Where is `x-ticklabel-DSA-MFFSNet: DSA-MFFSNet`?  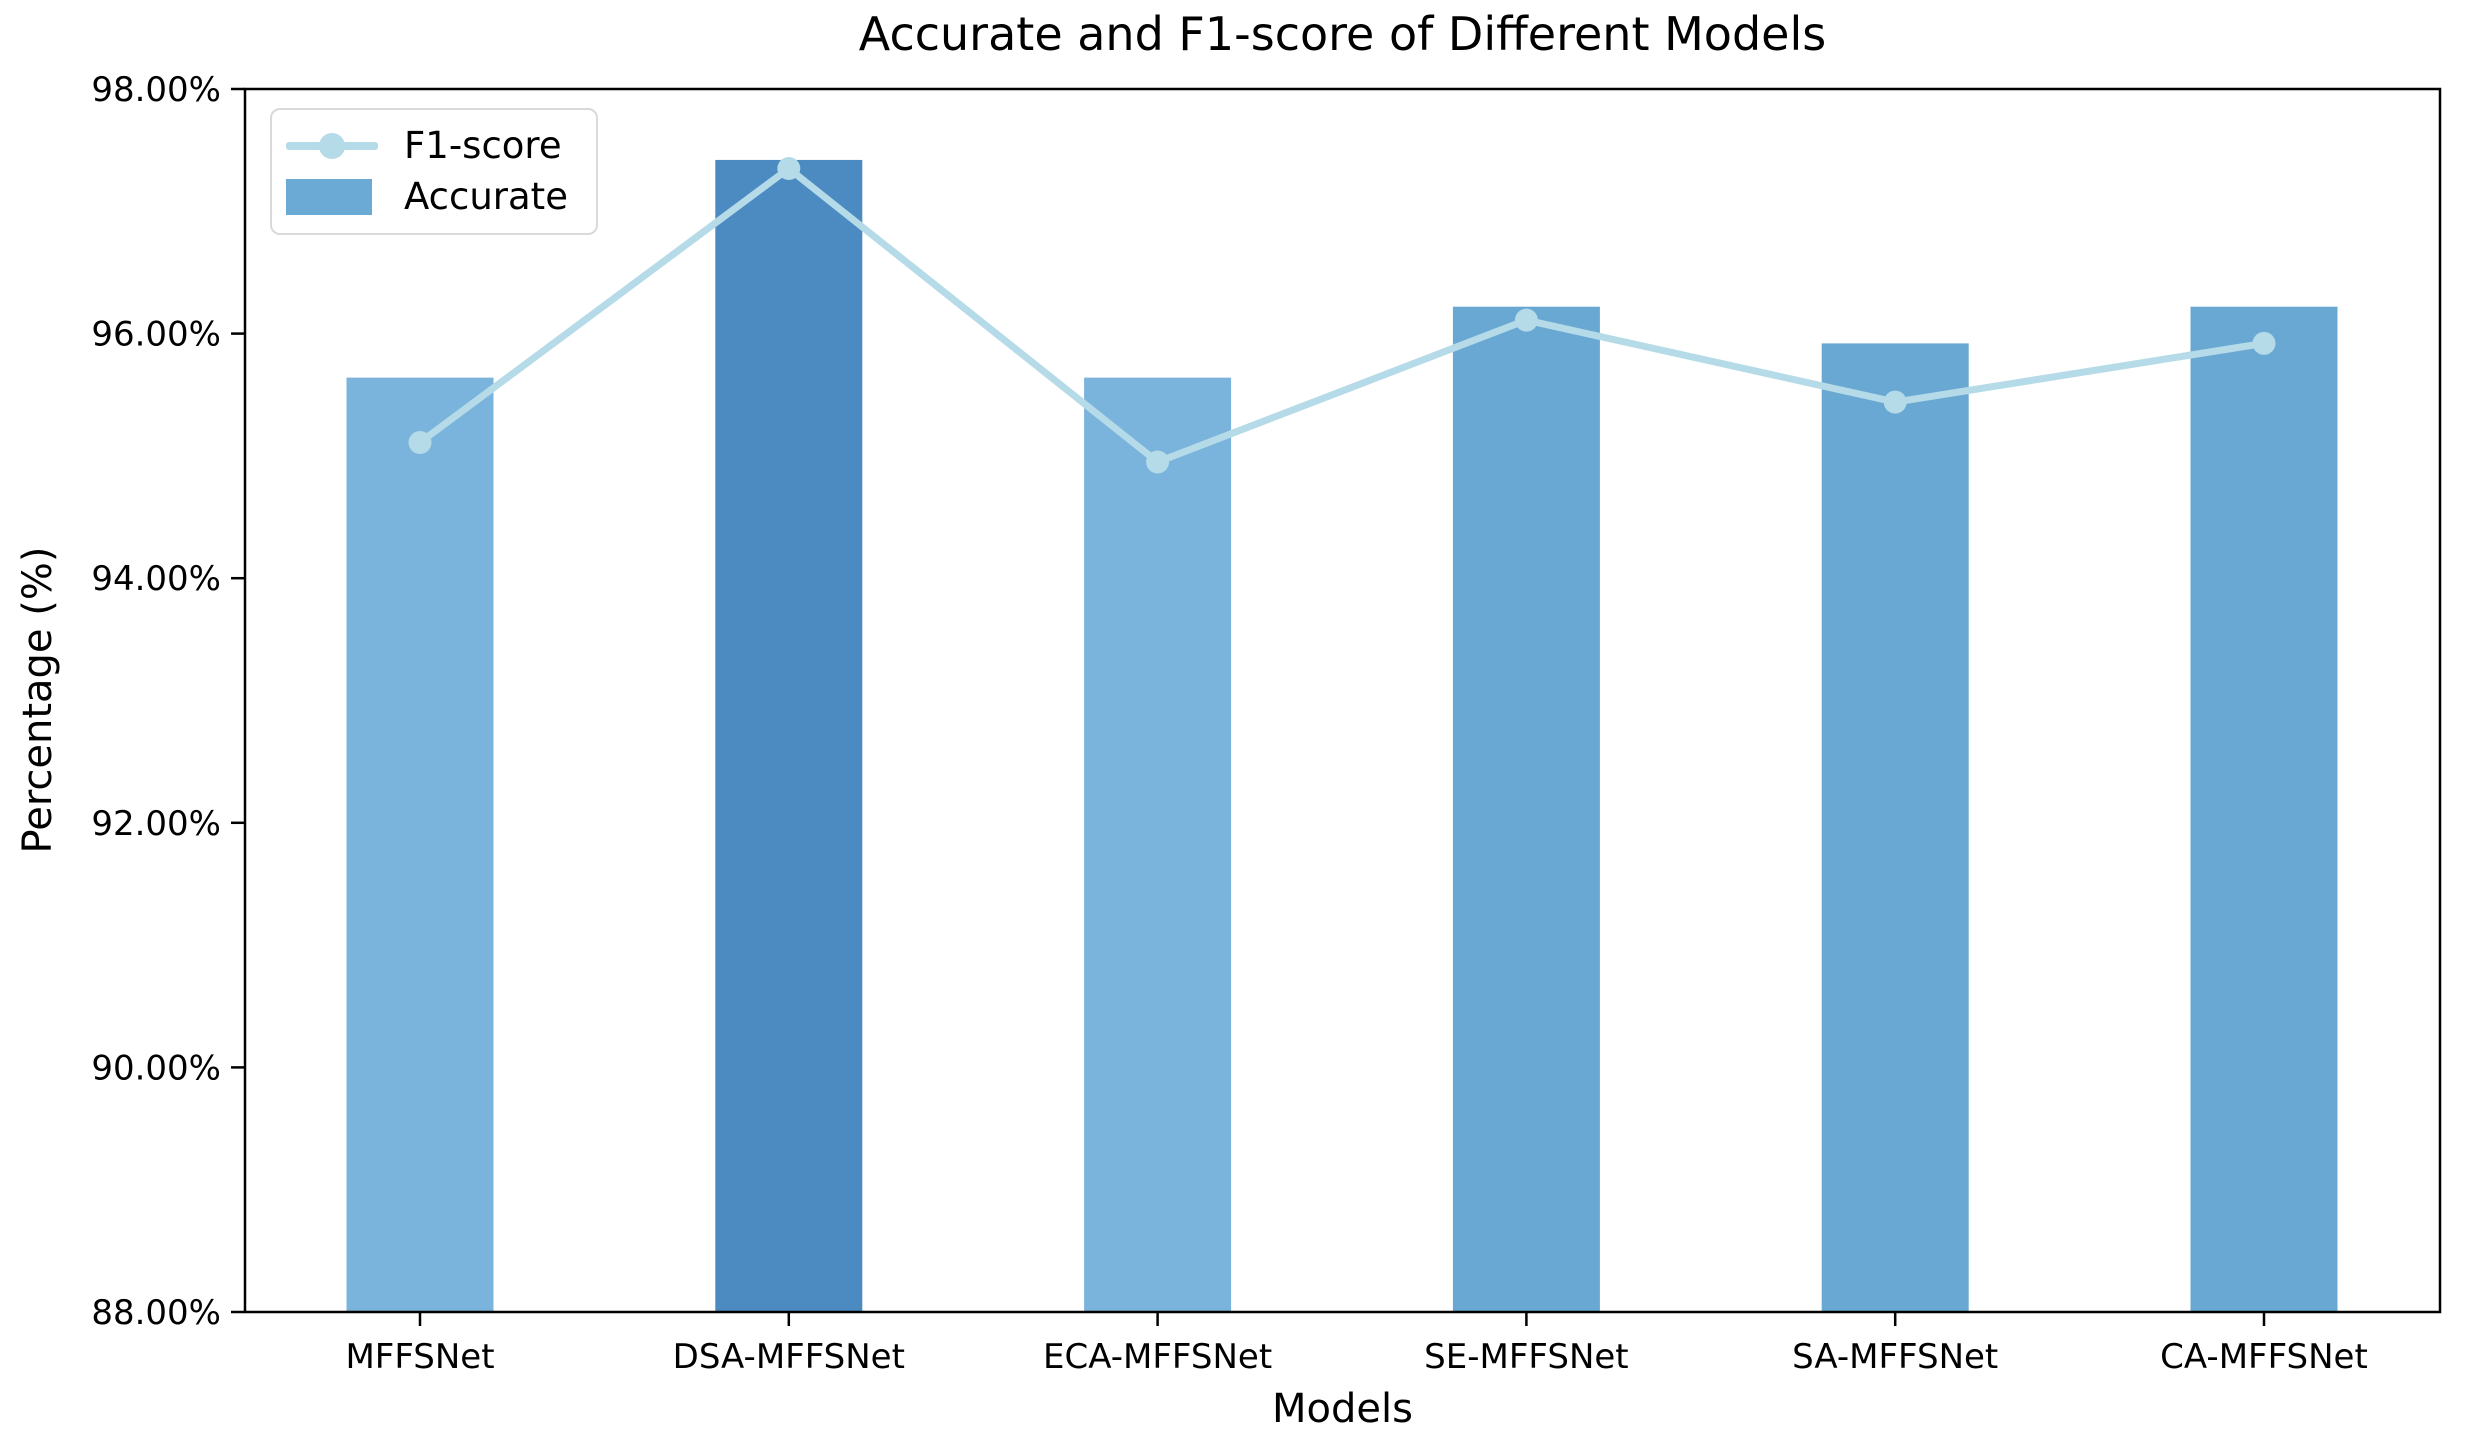 x-ticklabel-DSA-MFFSNet: DSA-MFFSNet is located at coordinates (789, 1357).